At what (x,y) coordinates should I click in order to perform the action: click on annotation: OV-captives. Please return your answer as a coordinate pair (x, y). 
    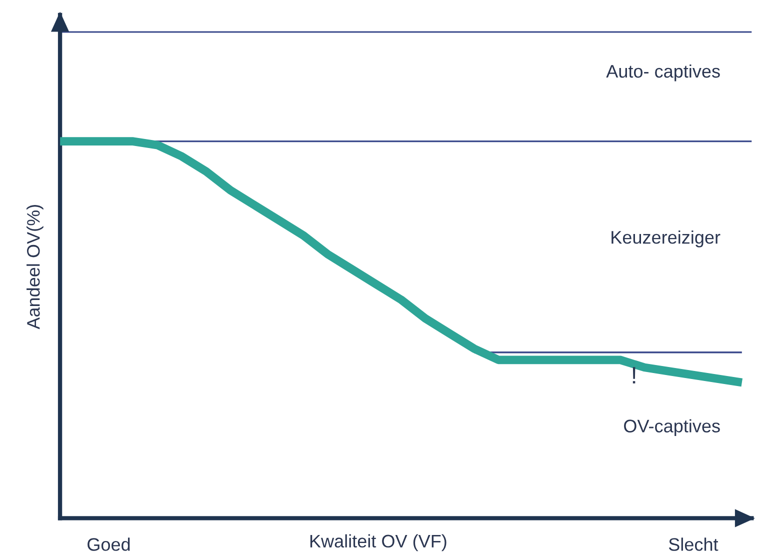
    Looking at the image, I should click on (672, 427).